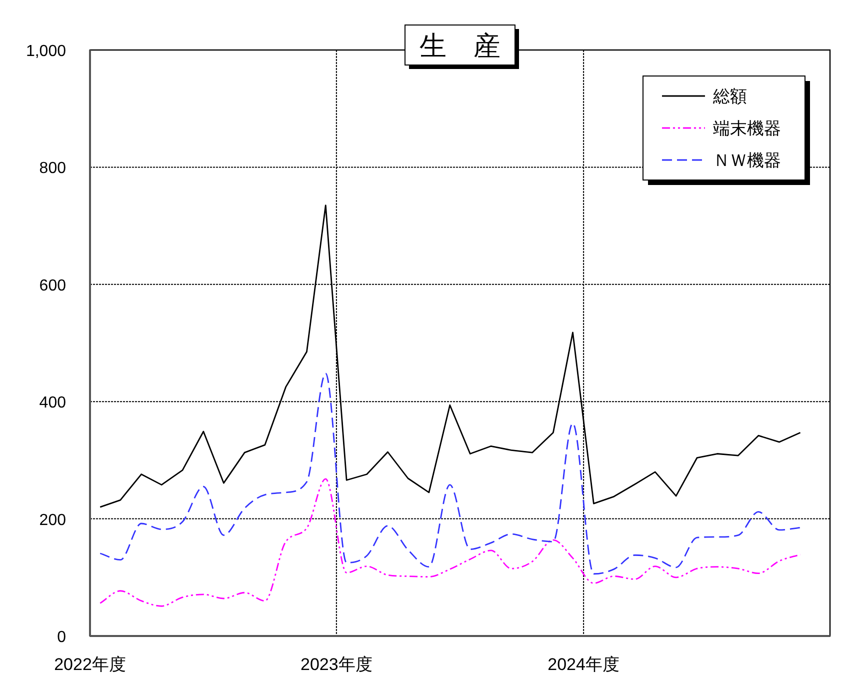 This screenshot has width=868, height=691. What do you see at coordinates (52, 520) in the screenshot?
I see `y-tick-label: 200` at bounding box center [52, 520].